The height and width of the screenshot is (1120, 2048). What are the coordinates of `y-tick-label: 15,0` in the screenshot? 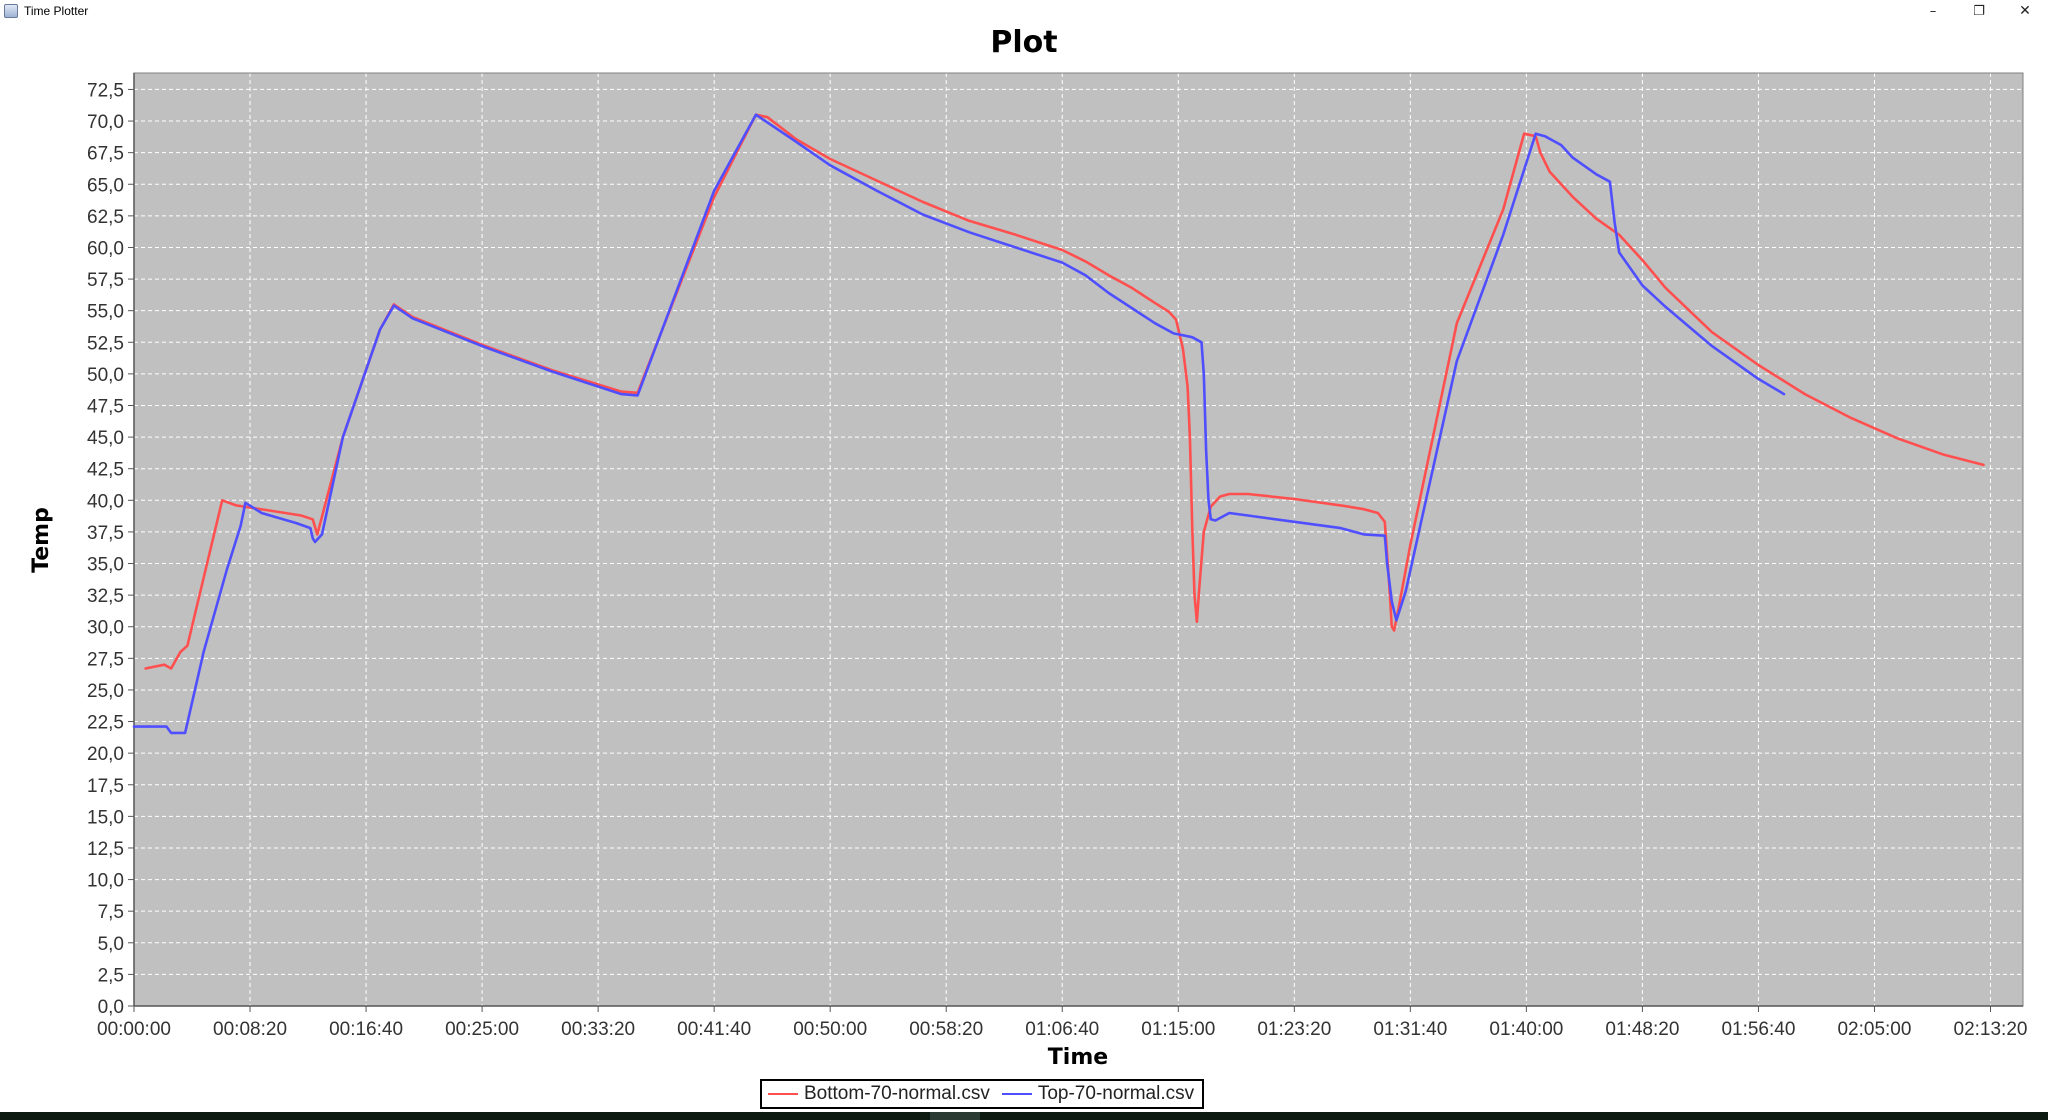 It's located at (105, 817).